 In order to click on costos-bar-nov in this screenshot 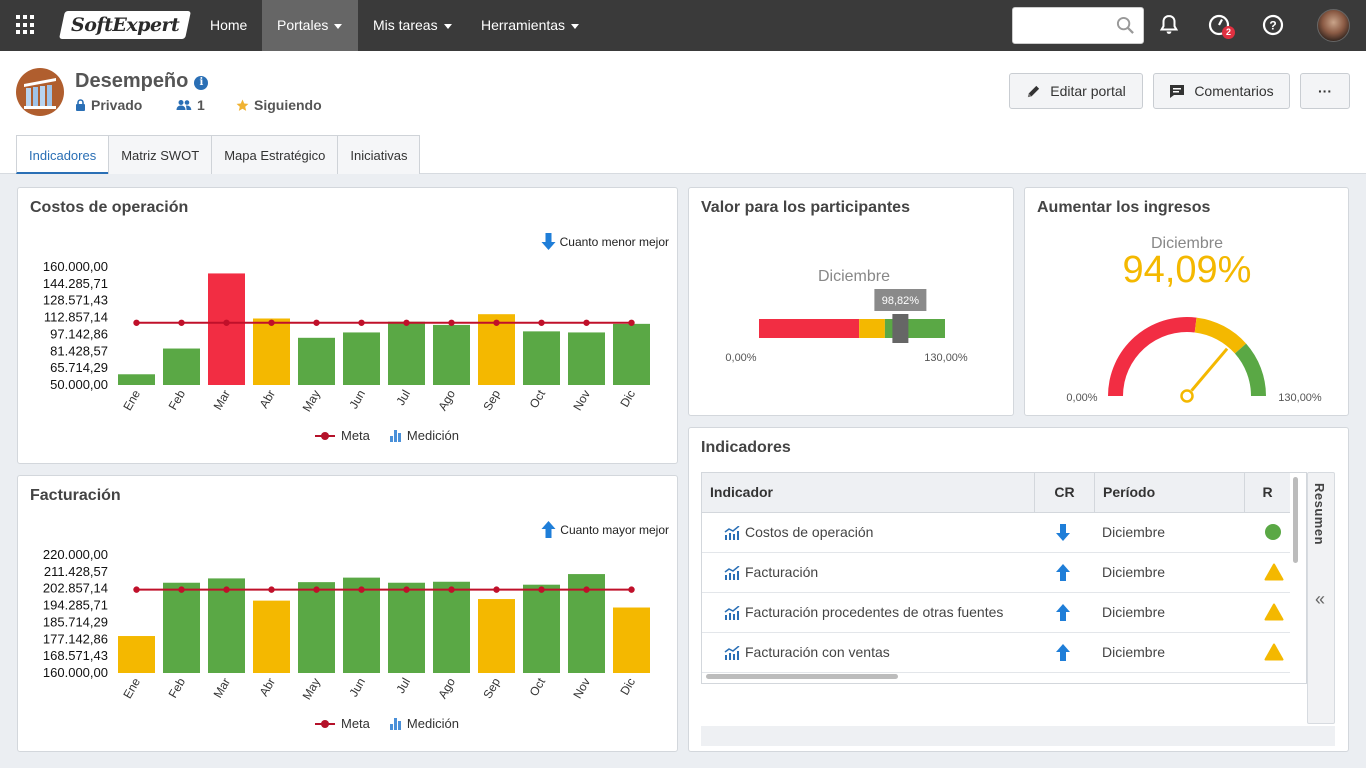, I will do `click(586, 358)`.